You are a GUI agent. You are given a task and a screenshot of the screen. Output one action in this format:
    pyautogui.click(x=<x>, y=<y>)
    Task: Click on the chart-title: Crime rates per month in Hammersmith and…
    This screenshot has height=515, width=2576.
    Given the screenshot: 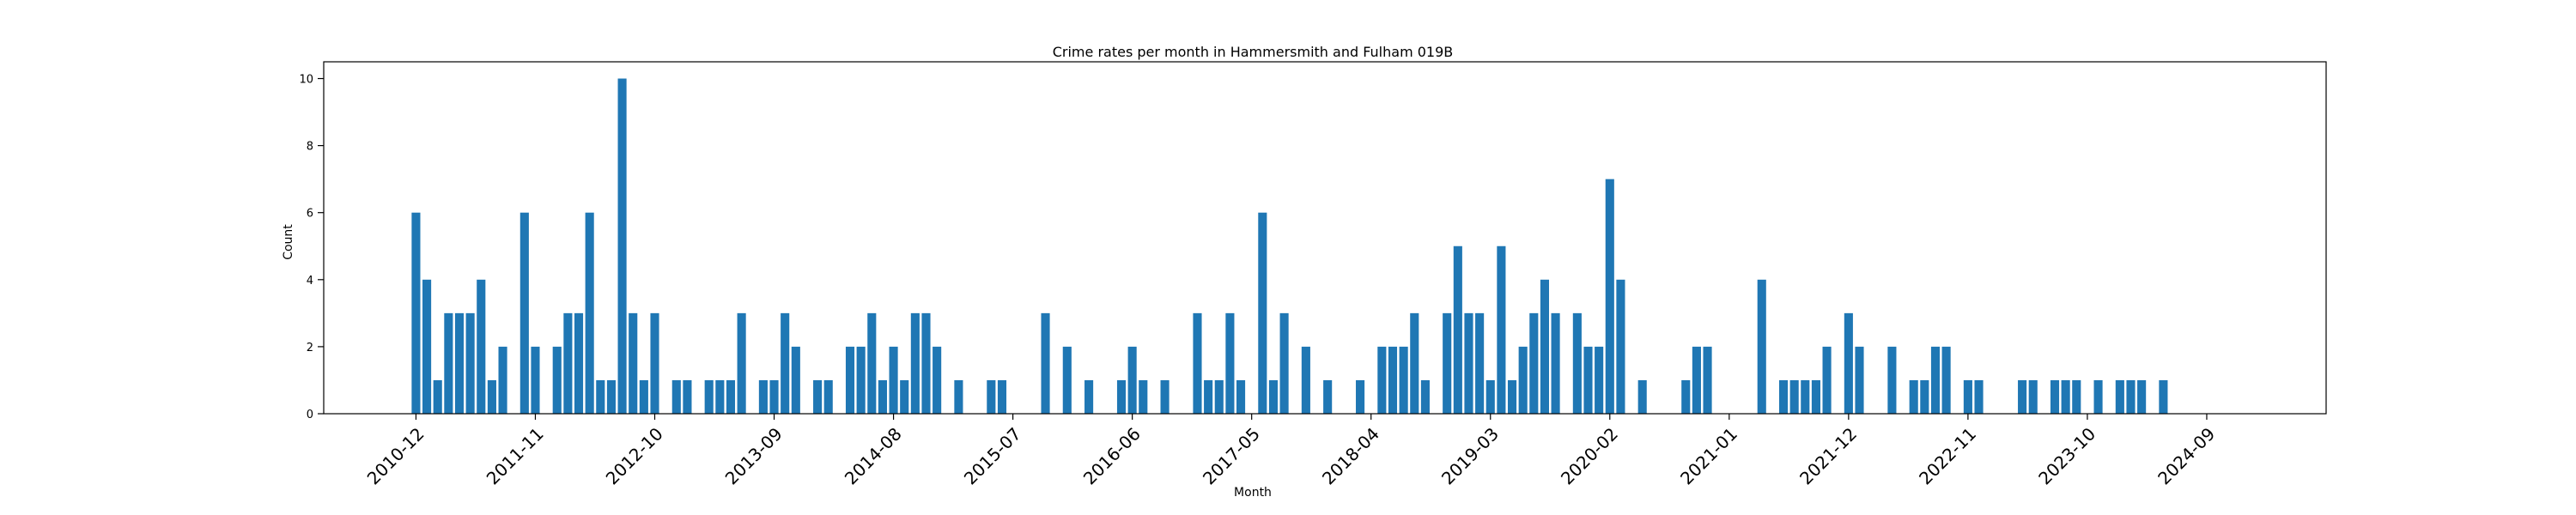 What is the action you would take?
    pyautogui.click(x=1254, y=52)
    